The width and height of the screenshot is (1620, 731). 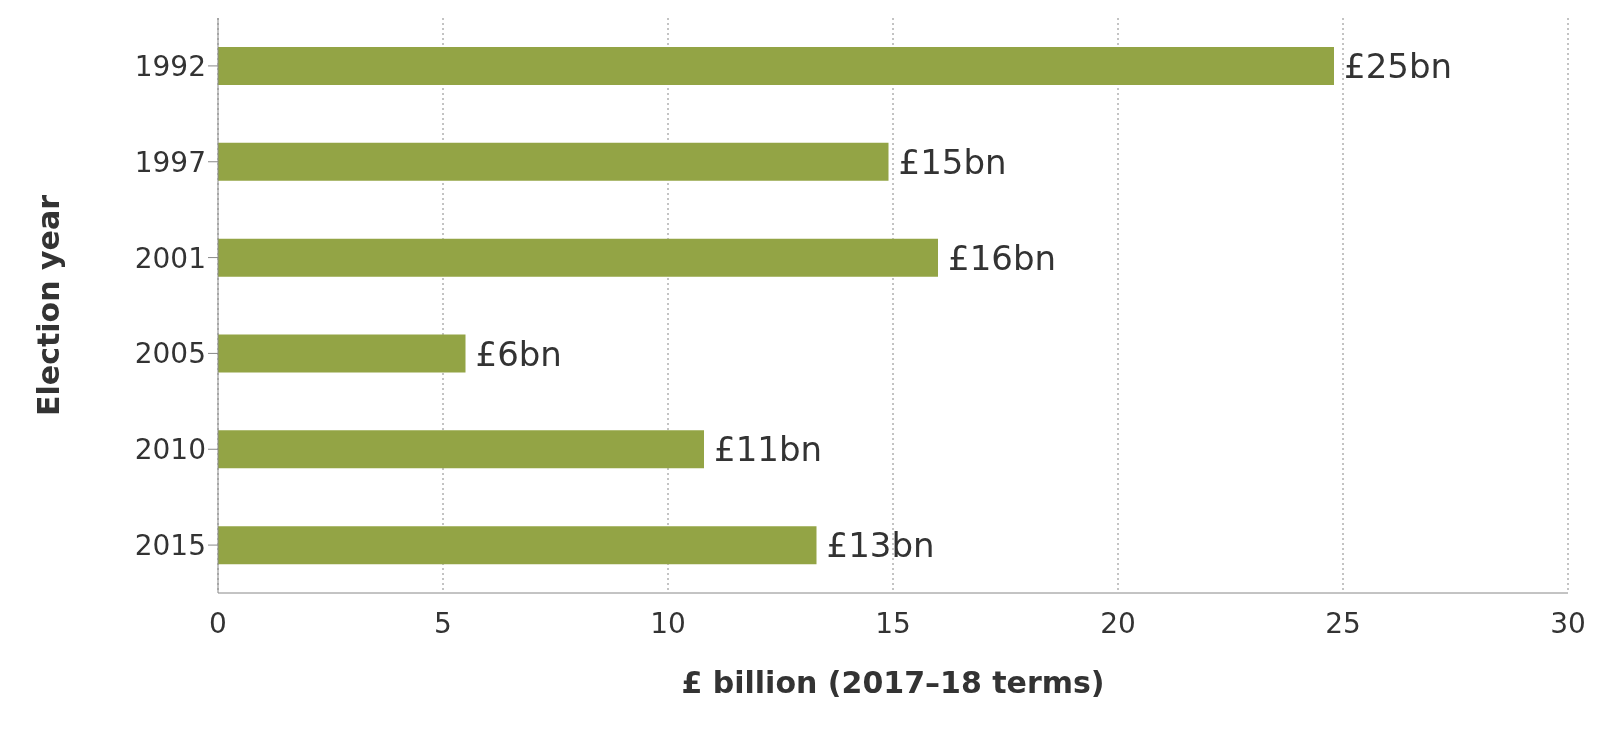 I want to click on x-tick-label: 30, so click(x=1568, y=623).